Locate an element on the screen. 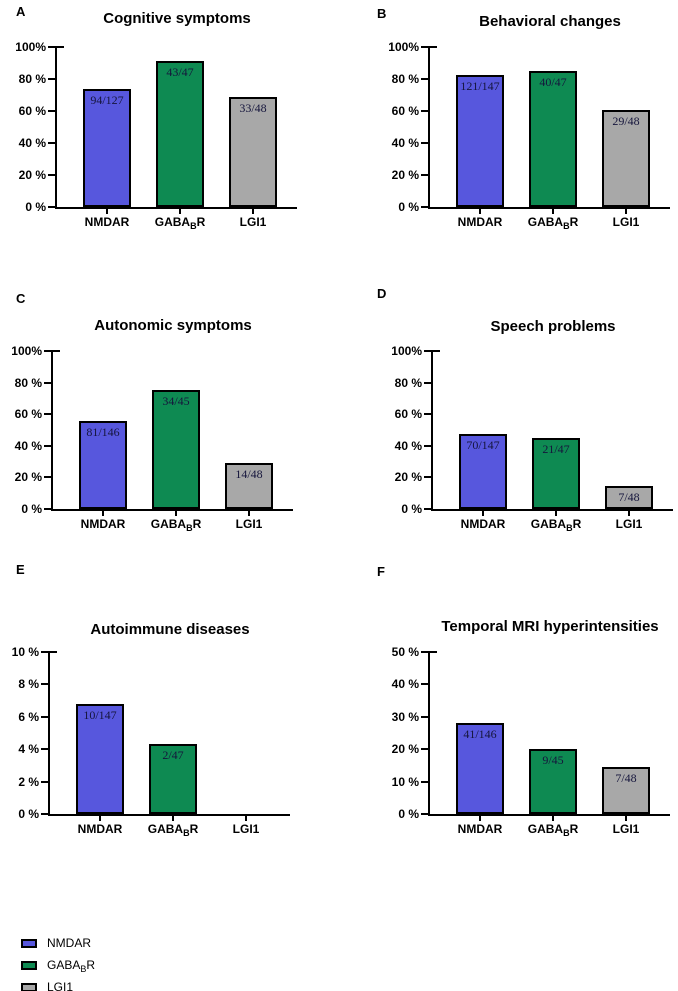  panel-letter-c: C is located at coordinates (21, 298).